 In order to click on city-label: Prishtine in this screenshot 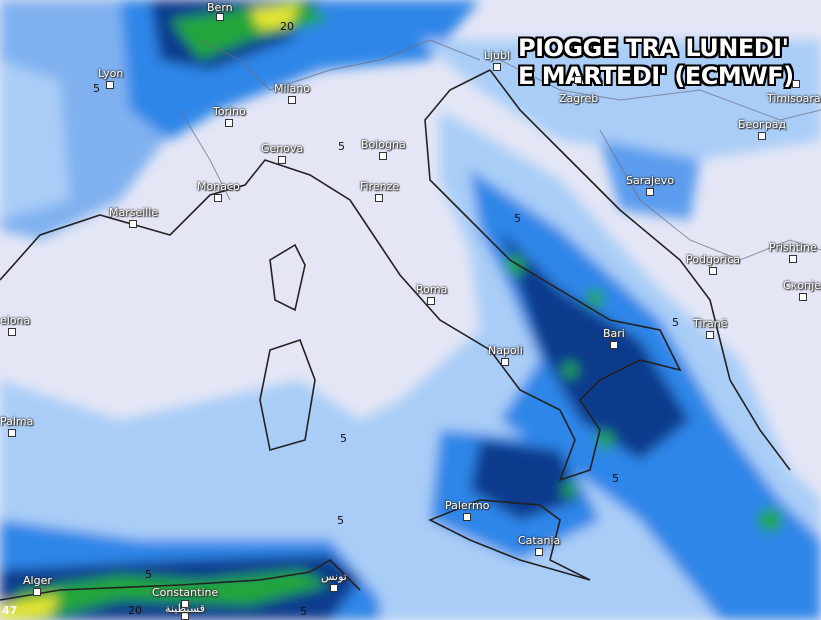, I will do `click(793, 247)`.